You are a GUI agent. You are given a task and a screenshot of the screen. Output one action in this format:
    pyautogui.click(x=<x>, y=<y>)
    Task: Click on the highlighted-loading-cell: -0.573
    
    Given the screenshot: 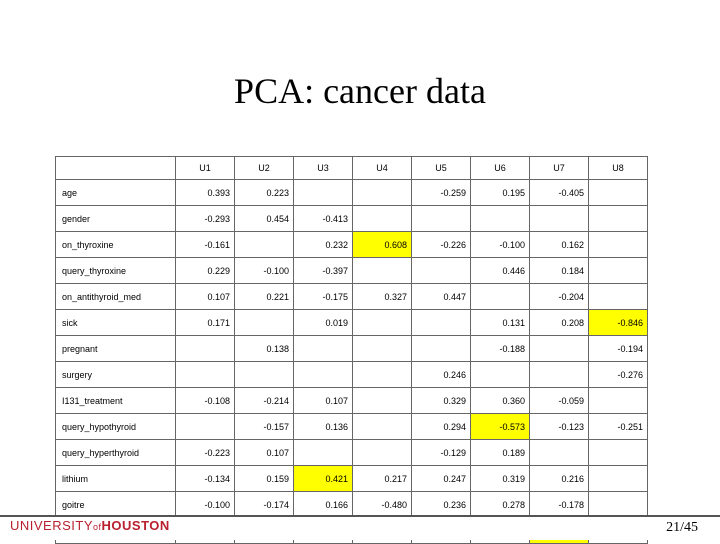 What is the action you would take?
    pyautogui.click(x=500, y=426)
    